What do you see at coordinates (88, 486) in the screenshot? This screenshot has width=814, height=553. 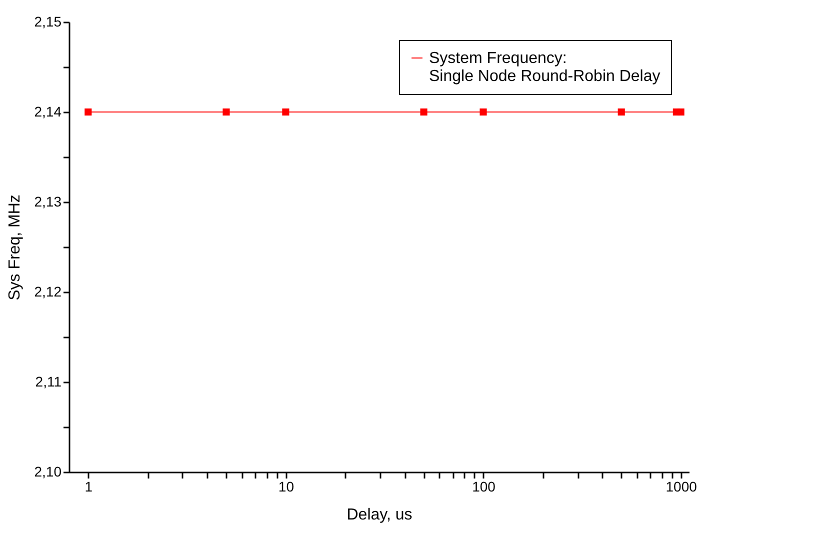 I see `x-tick-label: 1` at bounding box center [88, 486].